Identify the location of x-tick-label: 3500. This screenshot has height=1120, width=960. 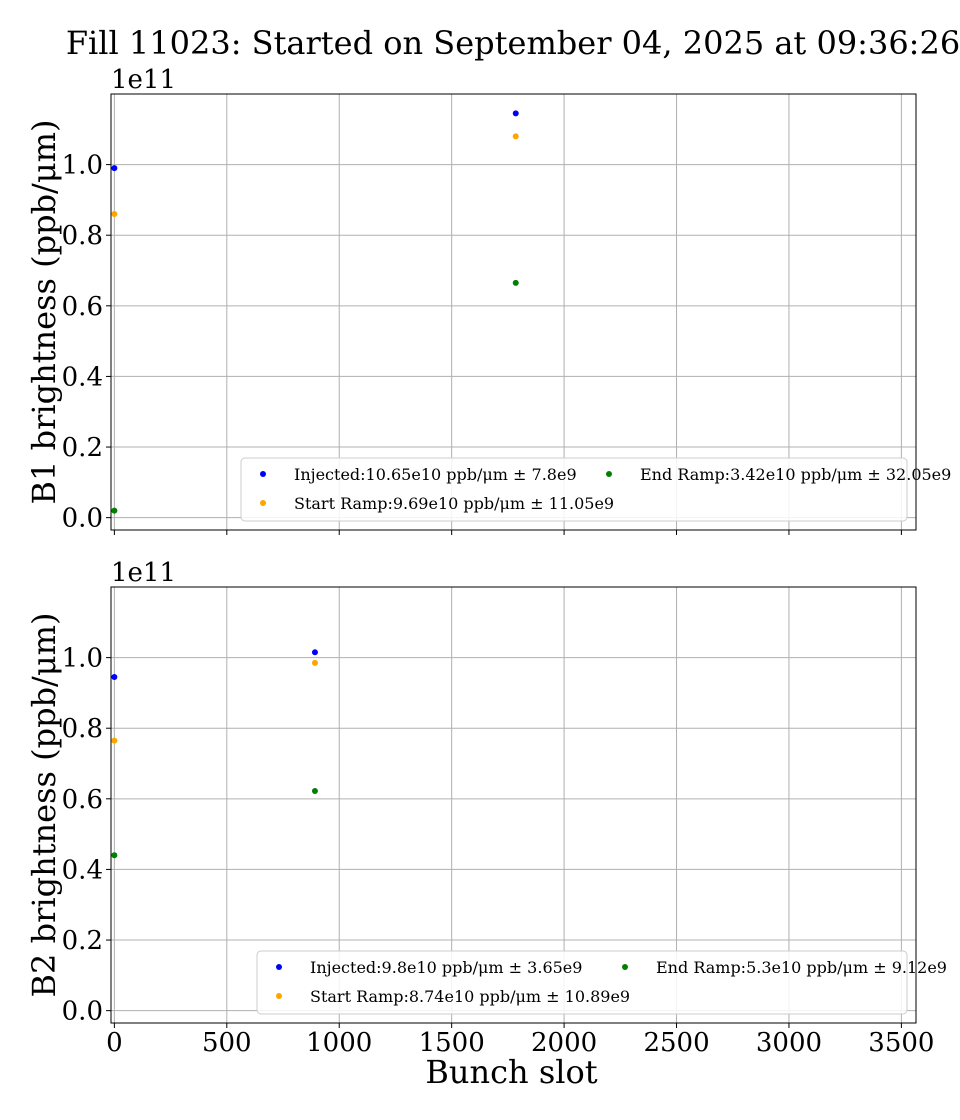
(901, 1043).